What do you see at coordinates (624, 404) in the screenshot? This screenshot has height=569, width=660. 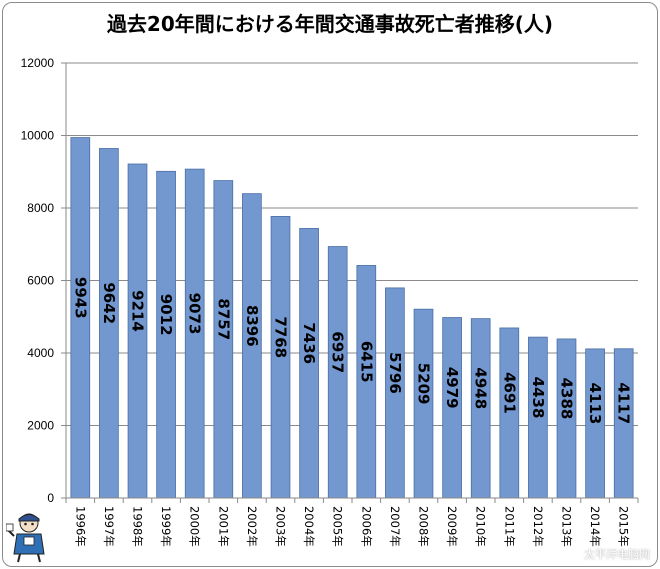 I see `data-label-2015年: 4117` at bounding box center [624, 404].